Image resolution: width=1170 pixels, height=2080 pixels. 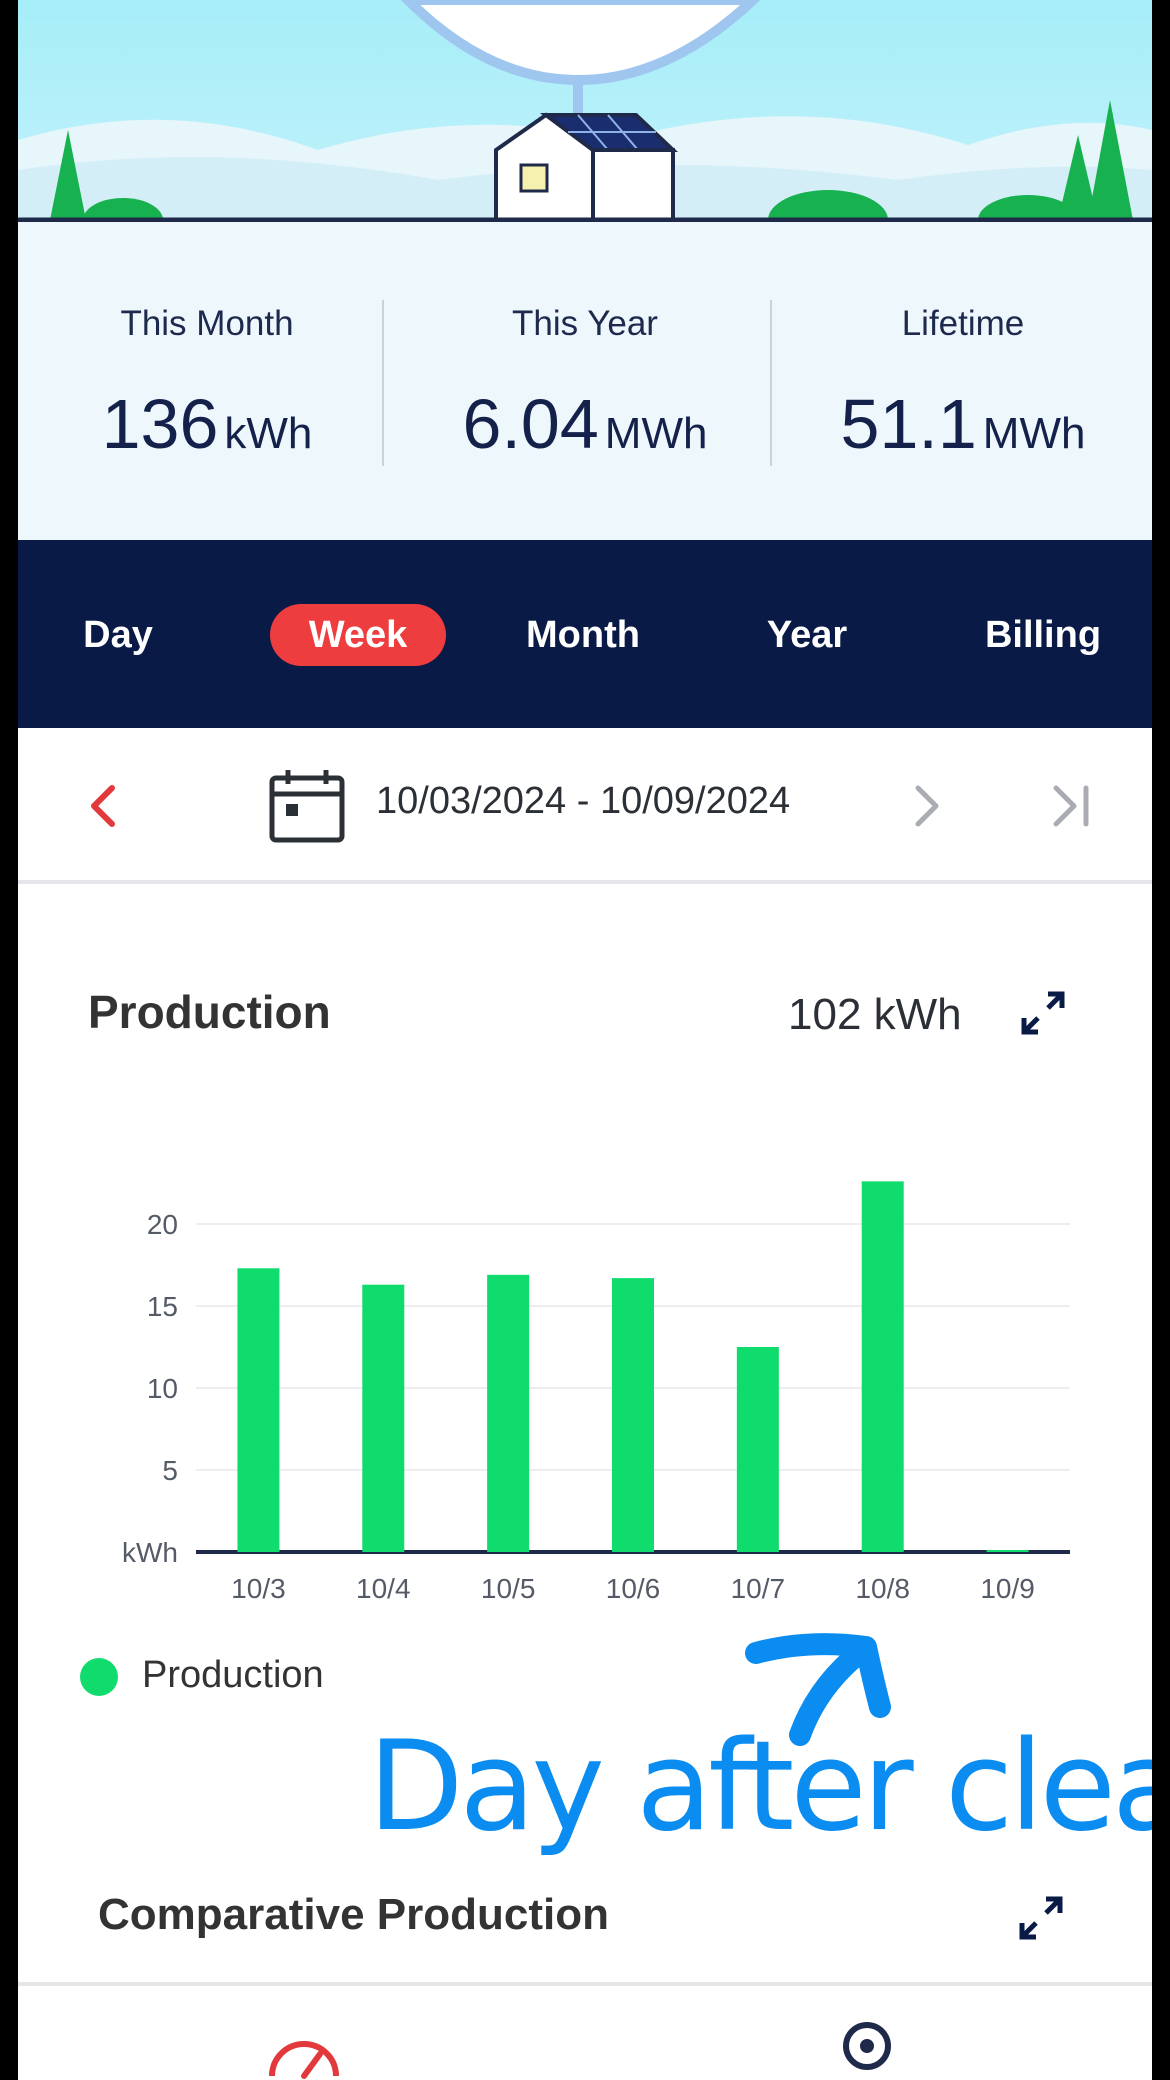 I want to click on stat-lifetime: Lifetime 51.1 MWh, so click(x=963, y=382).